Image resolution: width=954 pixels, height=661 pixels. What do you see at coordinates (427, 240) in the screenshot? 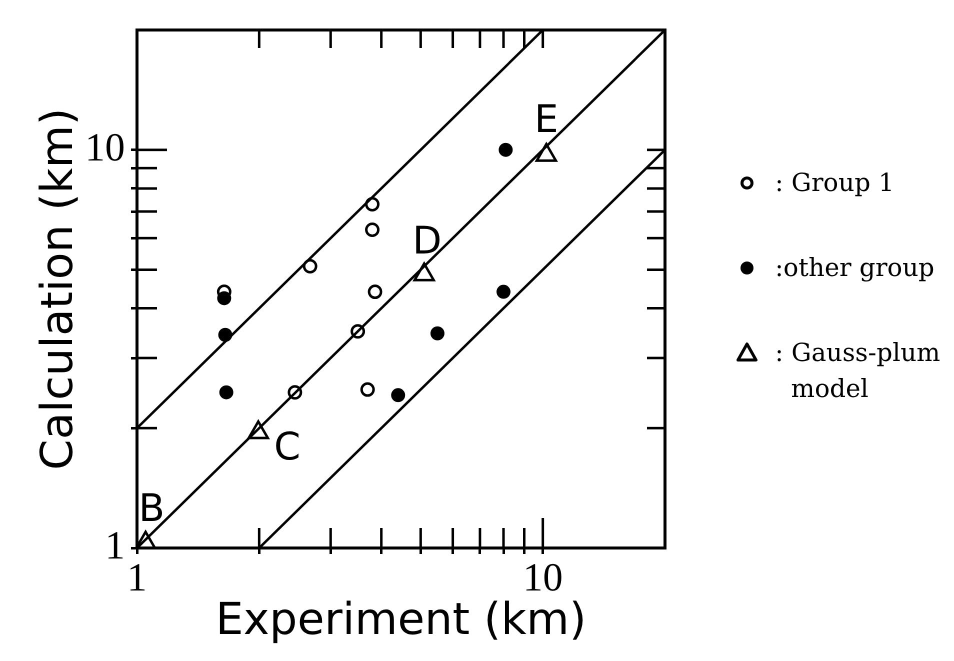
I see `annotation: D` at bounding box center [427, 240].